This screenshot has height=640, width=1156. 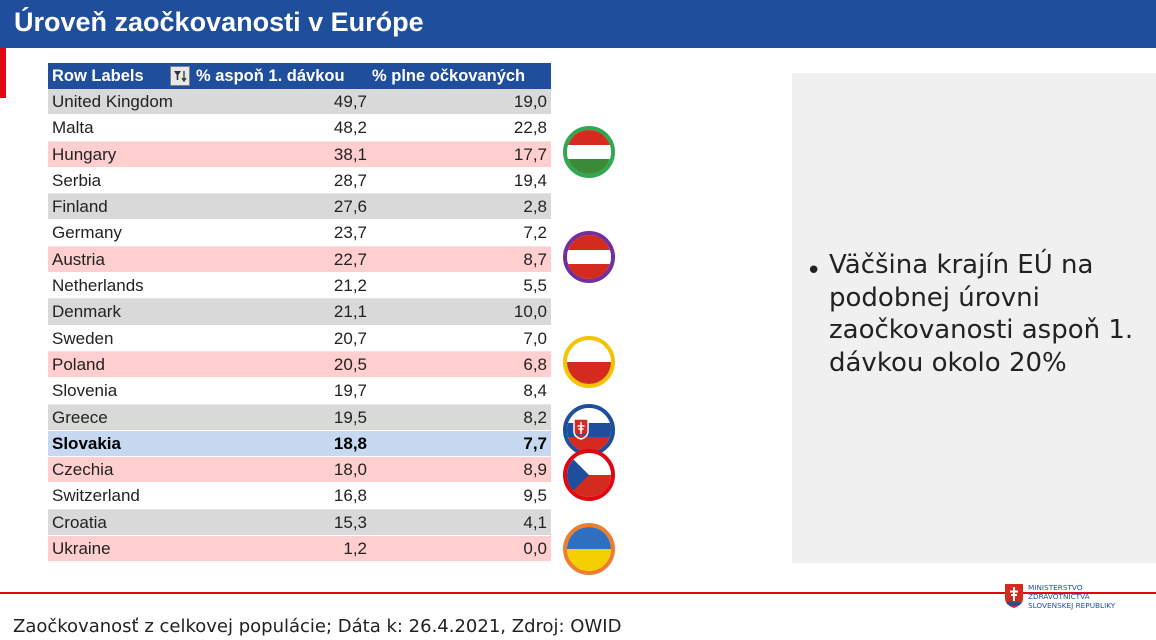 I want to click on first-dose-cell: 21,1, so click(x=350, y=312).